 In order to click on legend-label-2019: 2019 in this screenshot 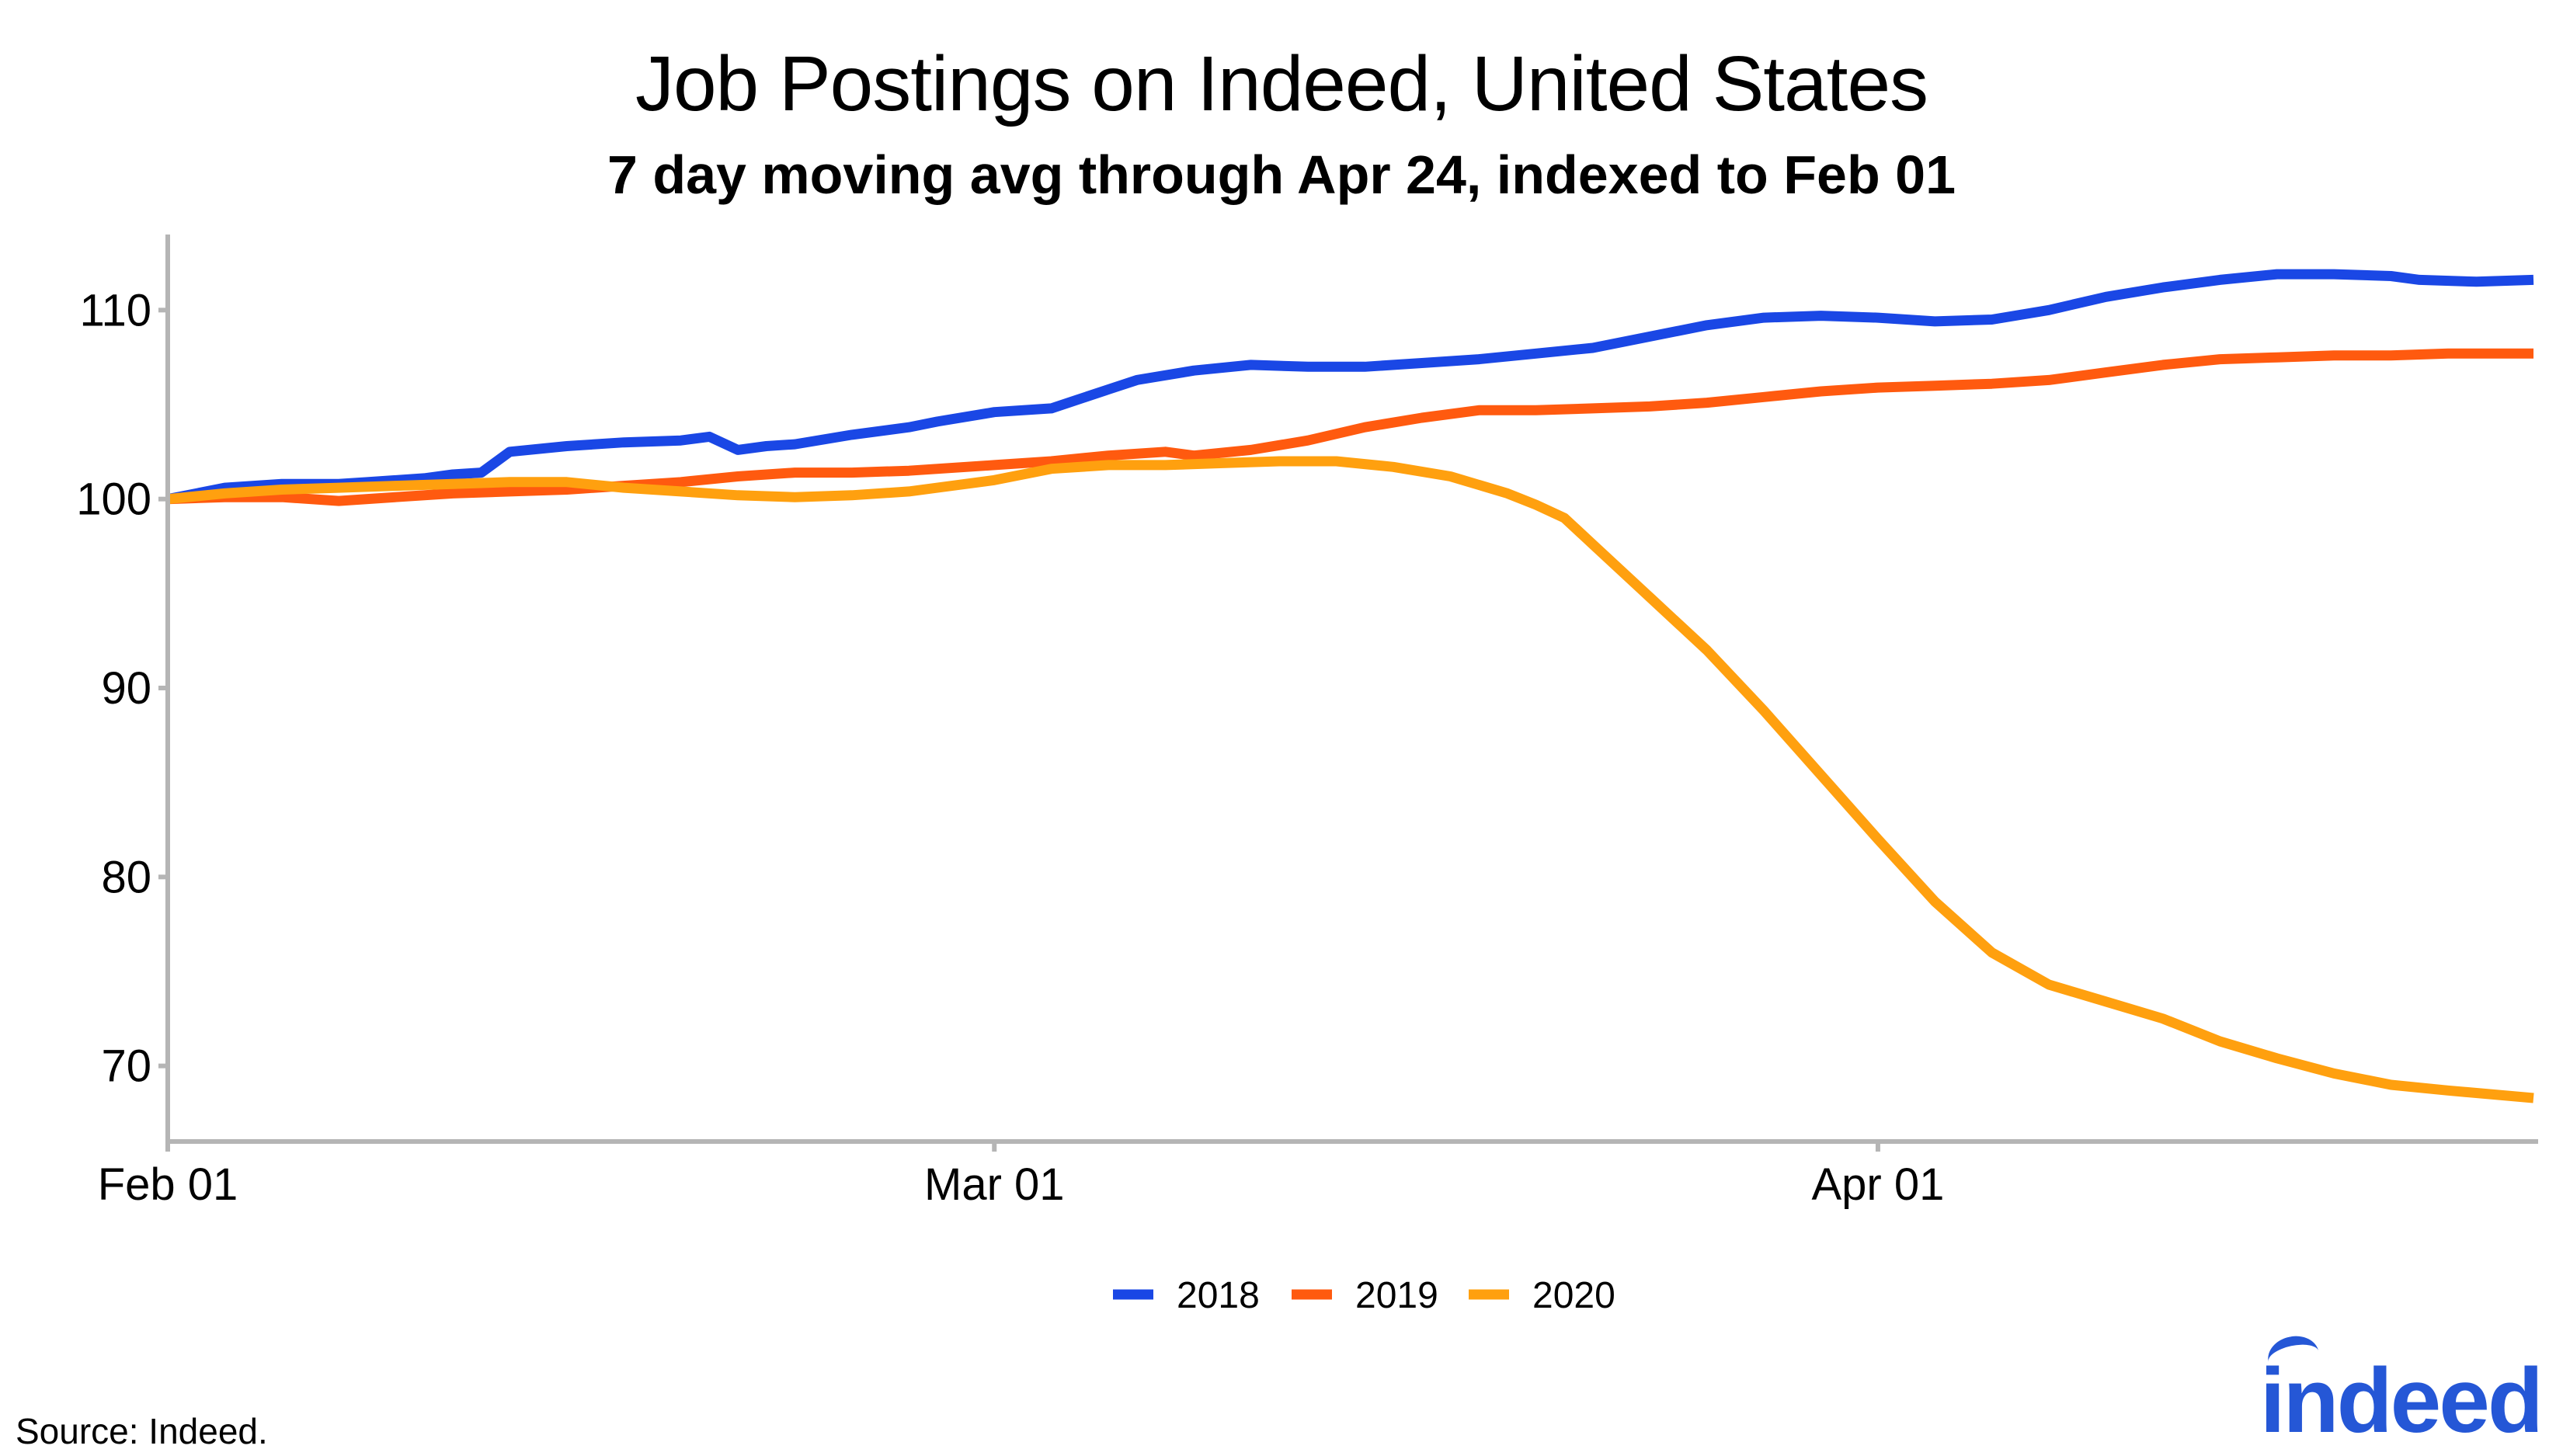, I will do `click(1396, 1295)`.